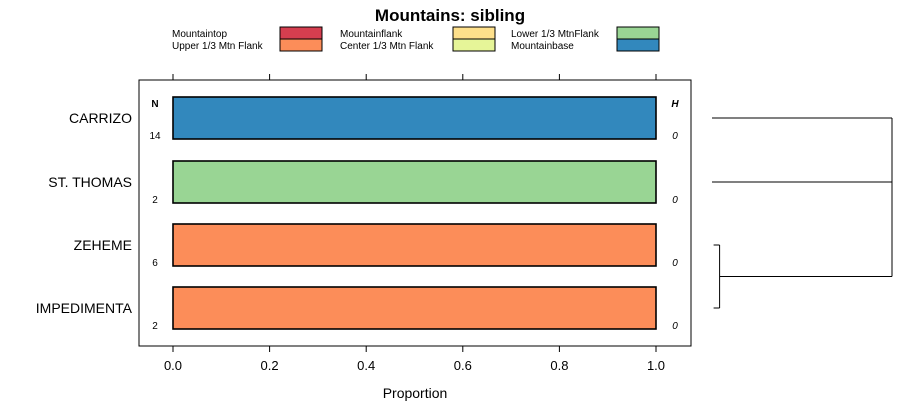  I want to click on category-label: ZEHEME, so click(103, 245).